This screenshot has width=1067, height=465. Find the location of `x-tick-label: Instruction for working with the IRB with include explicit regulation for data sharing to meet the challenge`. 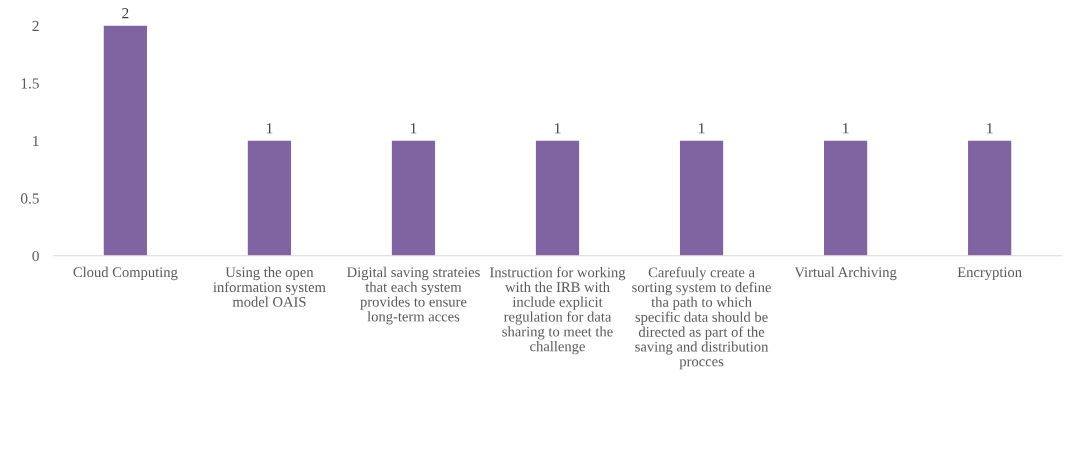

x-tick-label: Instruction for working with the IRB with include explicit regulation for data sharing to meet the challenge is located at coordinates (557, 310).